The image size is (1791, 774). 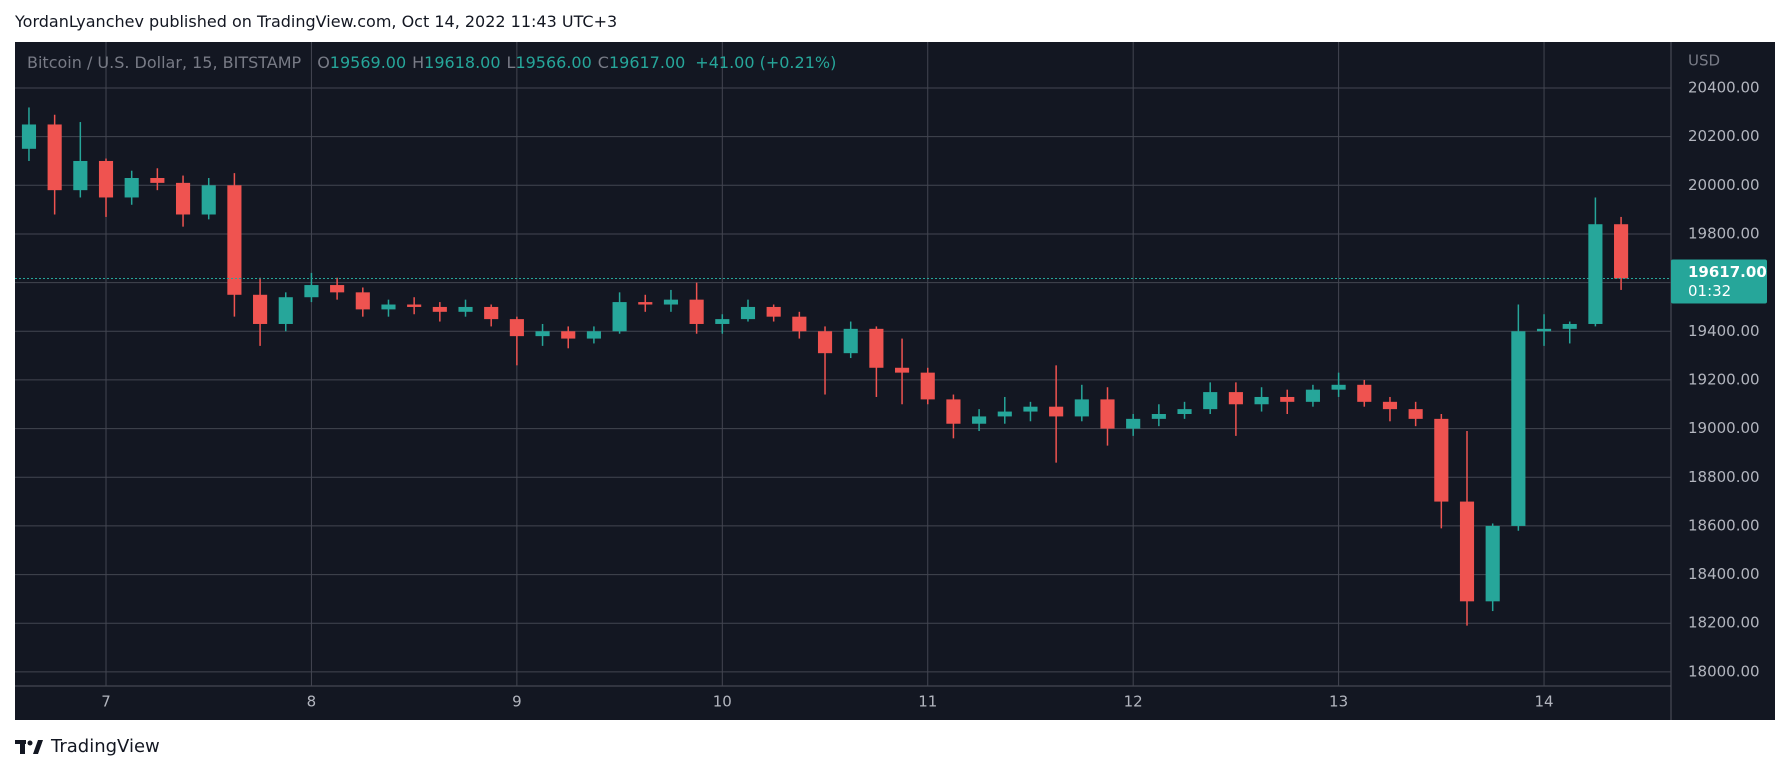 What do you see at coordinates (1724, 671) in the screenshot?
I see `y-tick-label: 18000.00` at bounding box center [1724, 671].